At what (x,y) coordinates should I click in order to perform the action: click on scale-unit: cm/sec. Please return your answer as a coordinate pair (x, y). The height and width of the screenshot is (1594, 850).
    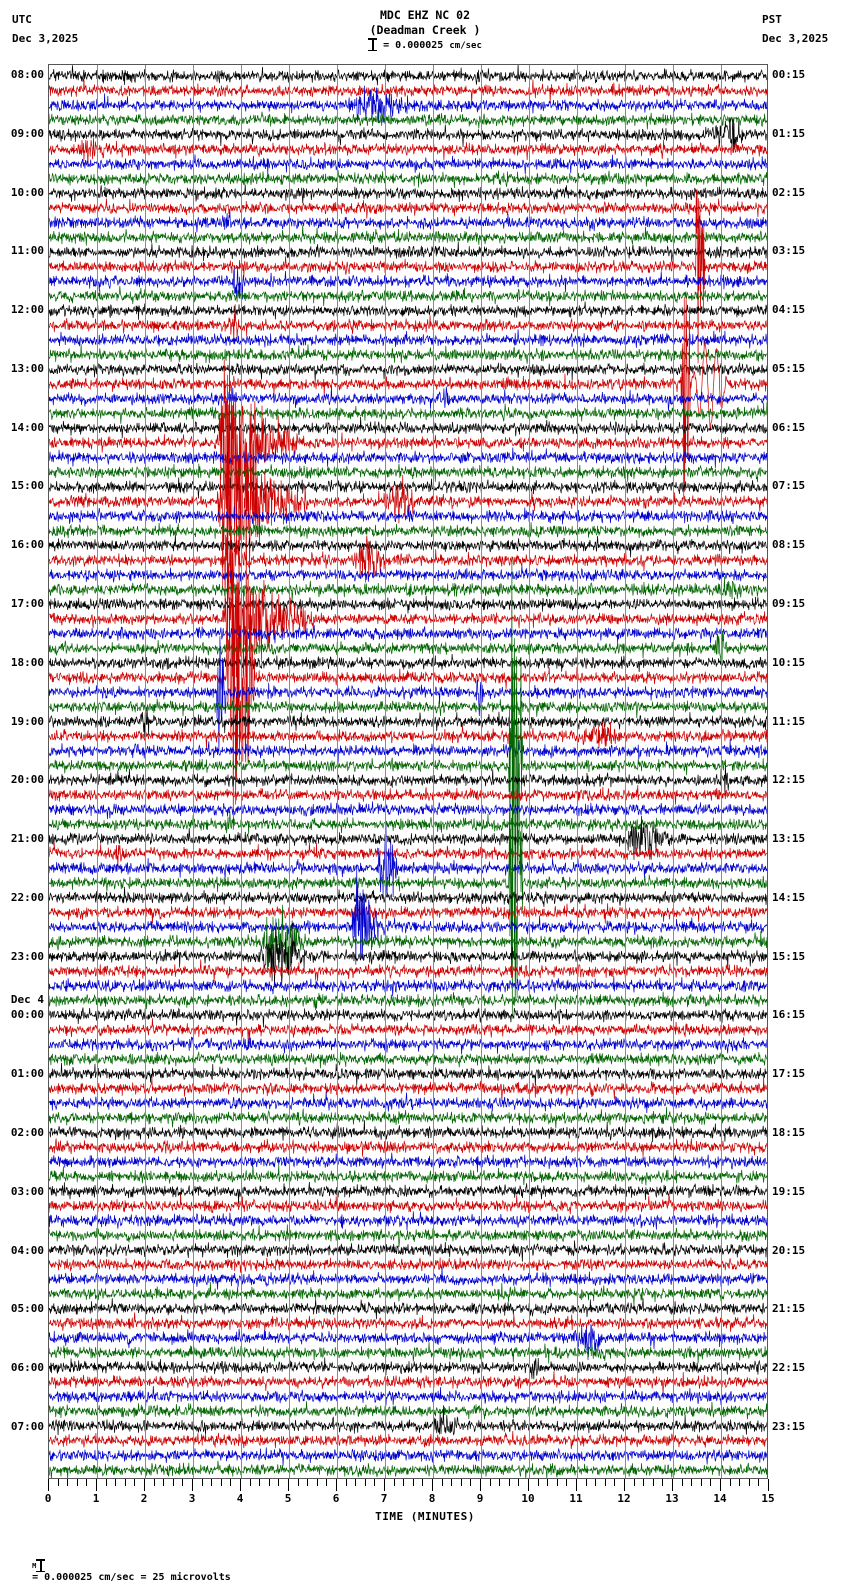
    Looking at the image, I should click on (465, 46).